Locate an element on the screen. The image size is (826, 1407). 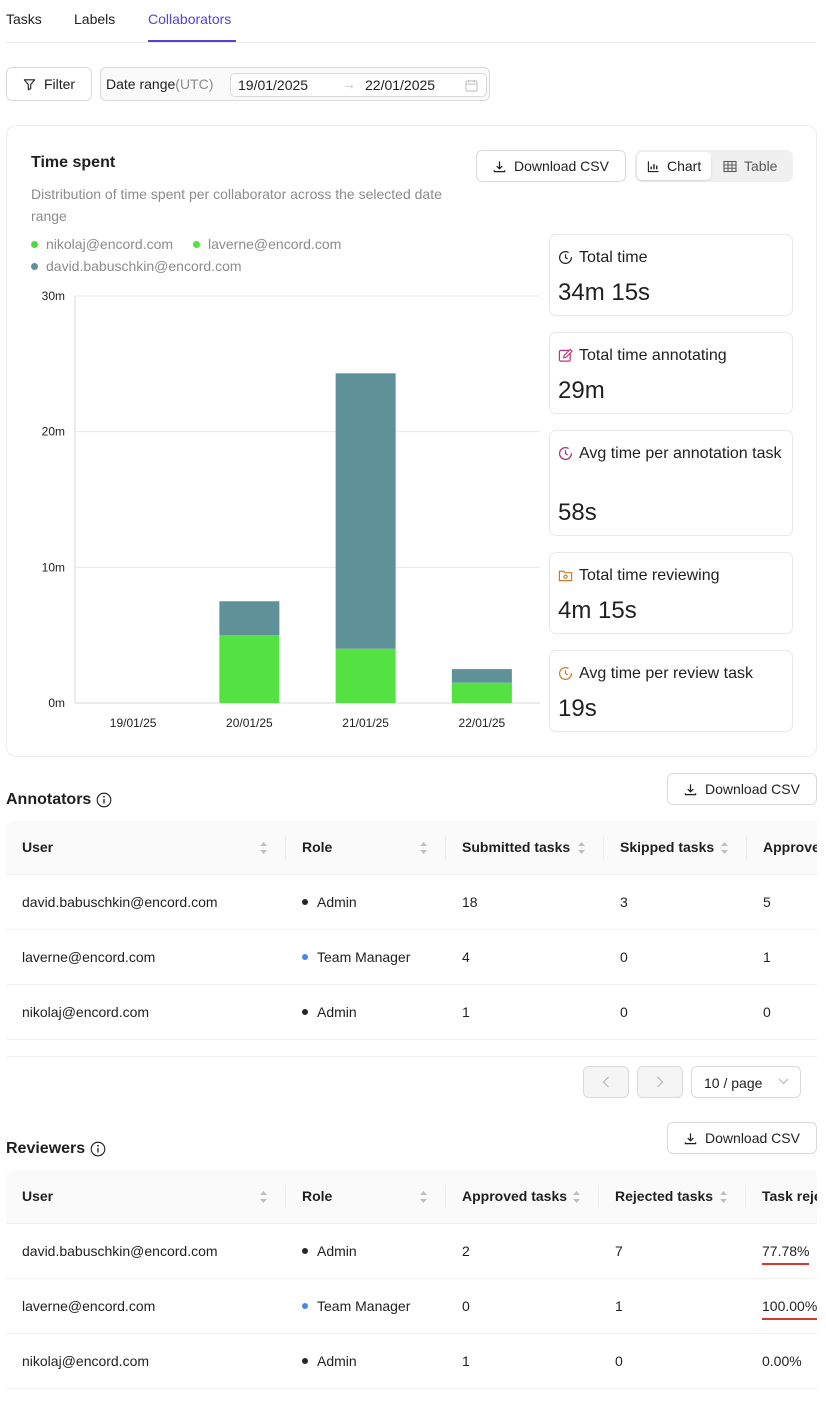
legend-item: david.babuschkin@encord.com is located at coordinates (136, 266).